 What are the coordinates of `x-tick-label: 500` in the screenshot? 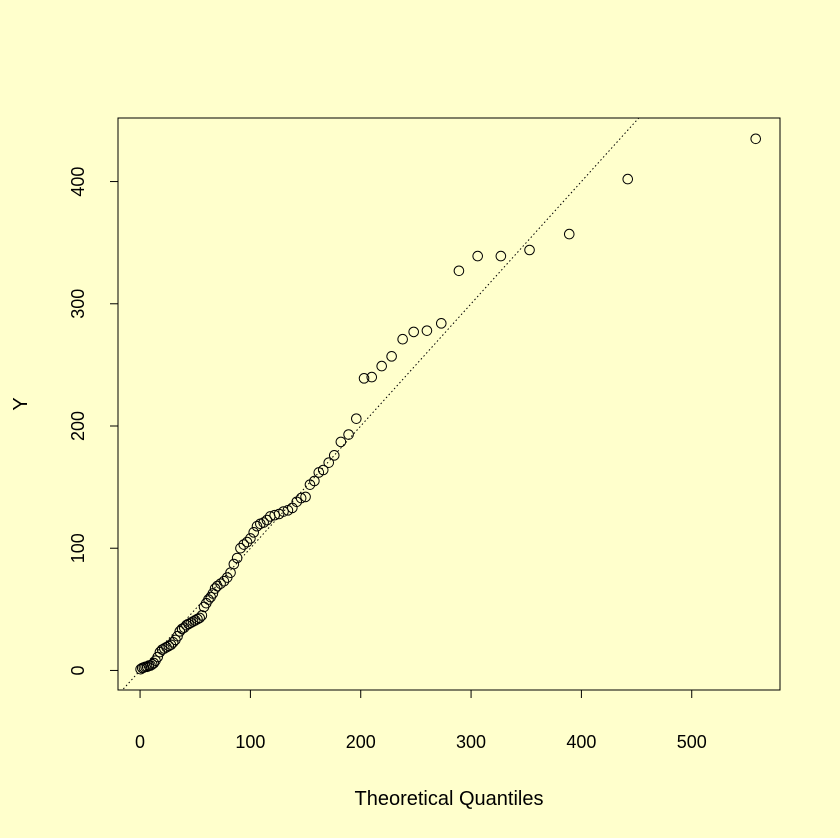 It's located at (692, 742).